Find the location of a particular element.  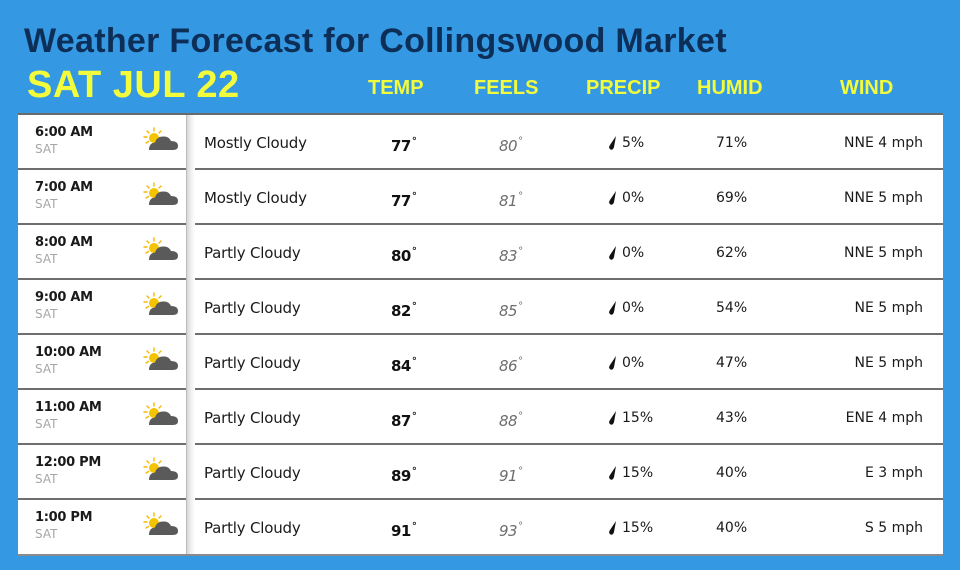

hour-time: 11:00 AM is located at coordinates (68, 407).